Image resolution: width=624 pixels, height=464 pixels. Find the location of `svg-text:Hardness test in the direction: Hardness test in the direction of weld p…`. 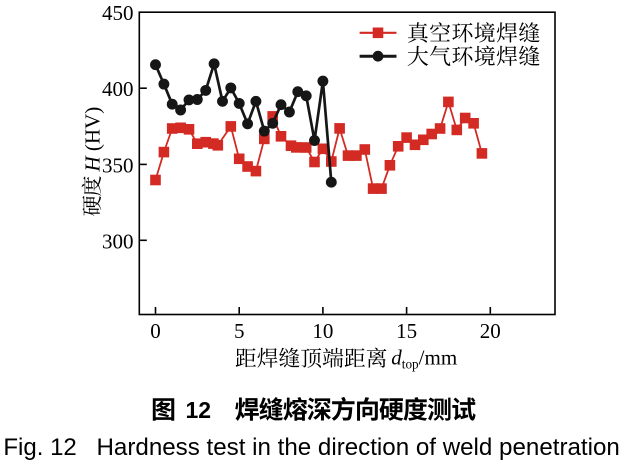

svg-text:Hardness test in the direction: Hardness test in the direction of weld p… is located at coordinates (358, 447).